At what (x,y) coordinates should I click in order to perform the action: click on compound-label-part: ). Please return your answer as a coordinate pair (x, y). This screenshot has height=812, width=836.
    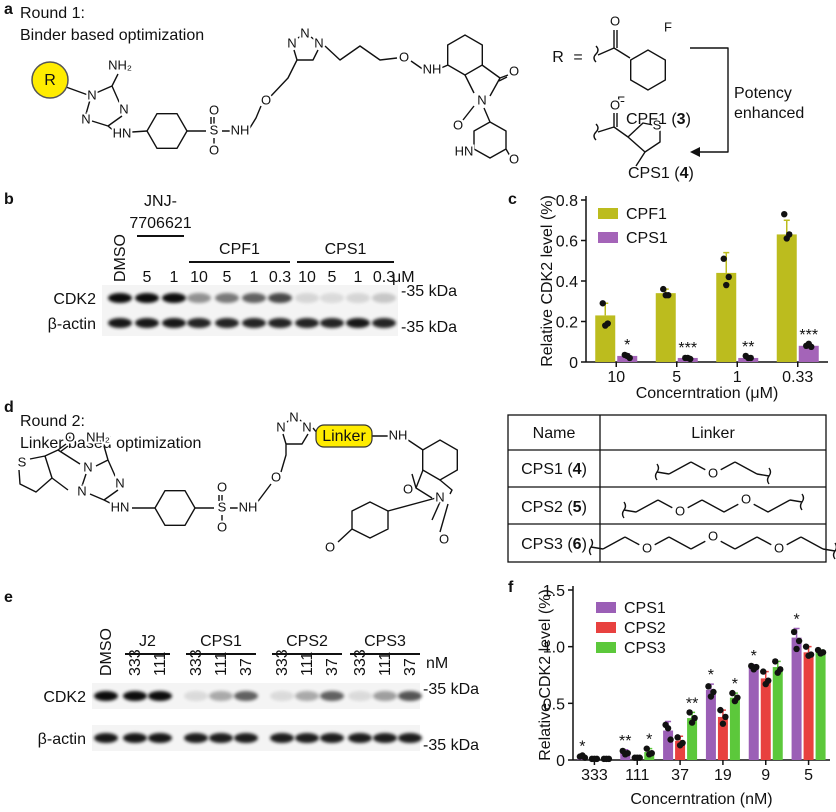
    Looking at the image, I should click on (688, 119).